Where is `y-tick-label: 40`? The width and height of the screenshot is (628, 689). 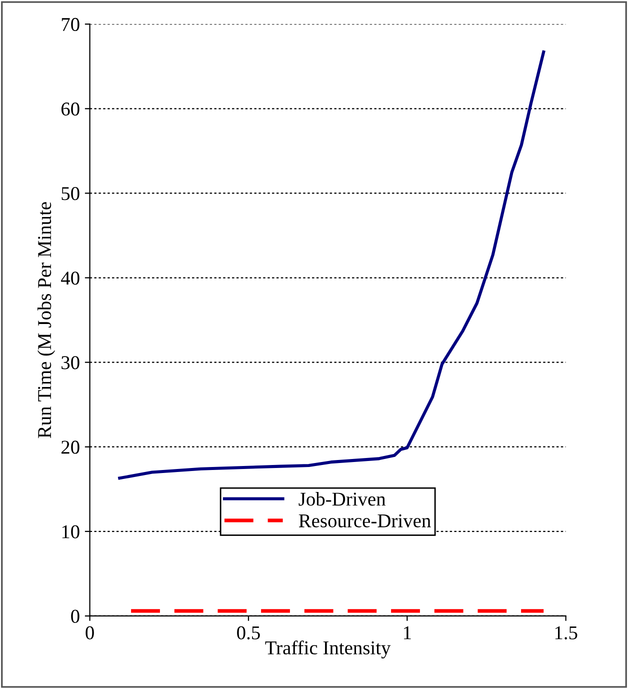 y-tick-label: 40 is located at coordinates (70, 278).